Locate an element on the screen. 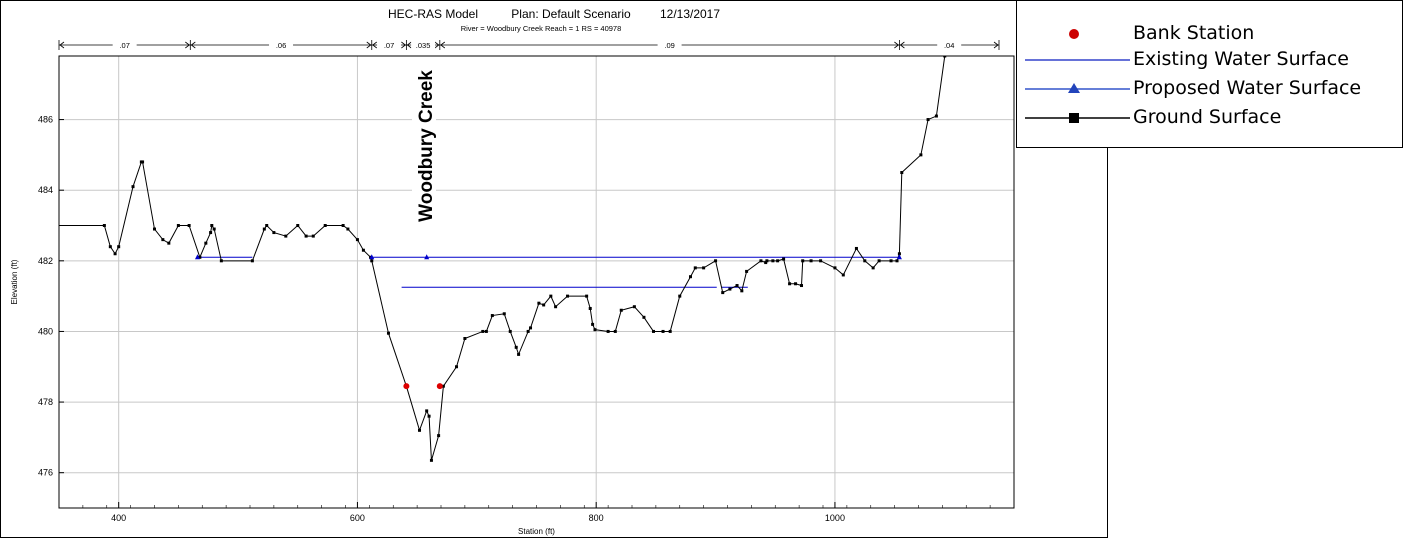 This screenshot has height=539, width=1408. plan-date: 12/13/2017 is located at coordinates (690, 14).